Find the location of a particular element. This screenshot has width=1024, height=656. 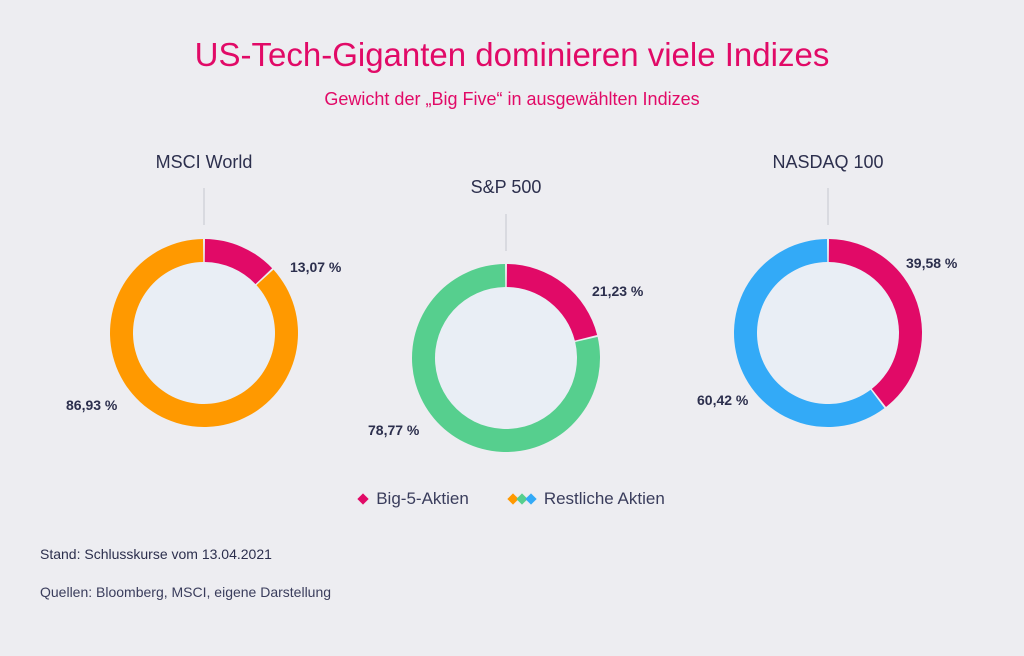

legend-label-big5: Big-5-Aktien is located at coordinates (422, 498).